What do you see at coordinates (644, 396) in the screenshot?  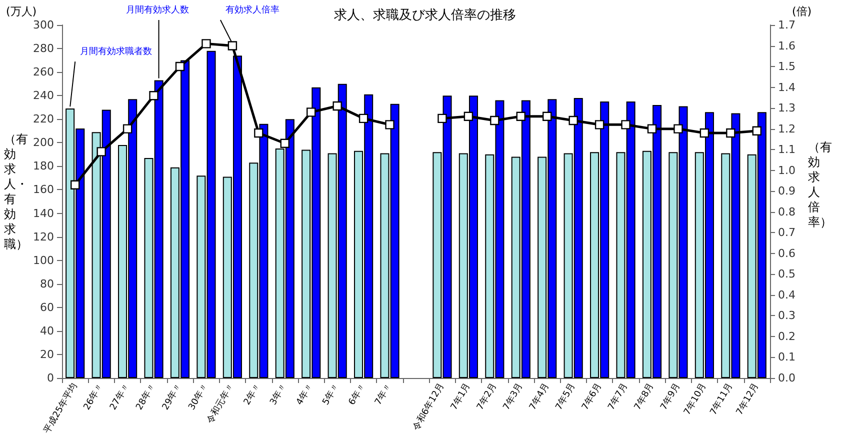 I see `x-tick-label: 7年8月` at bounding box center [644, 396].